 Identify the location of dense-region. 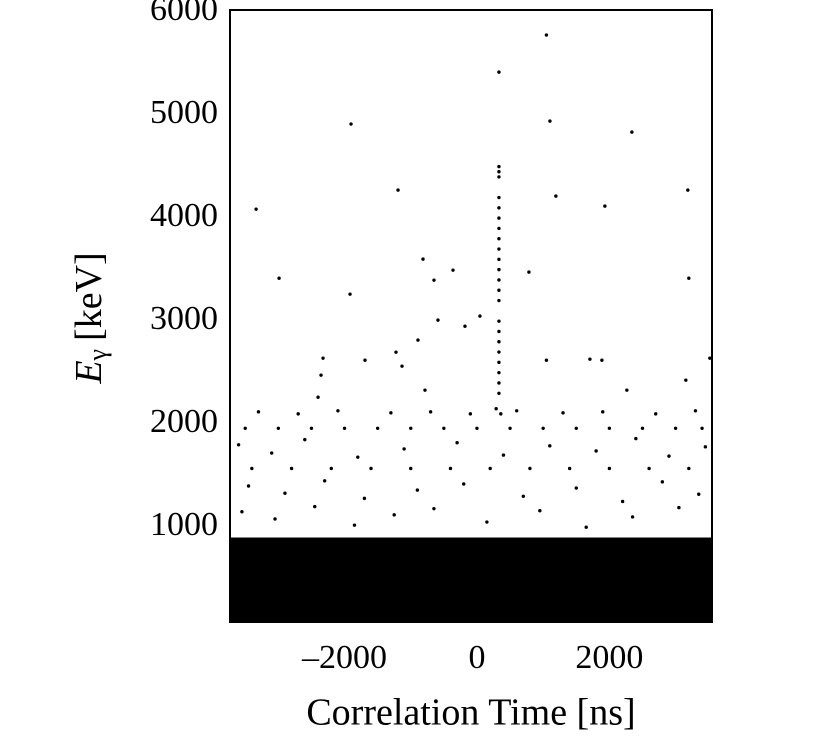
(471, 579).